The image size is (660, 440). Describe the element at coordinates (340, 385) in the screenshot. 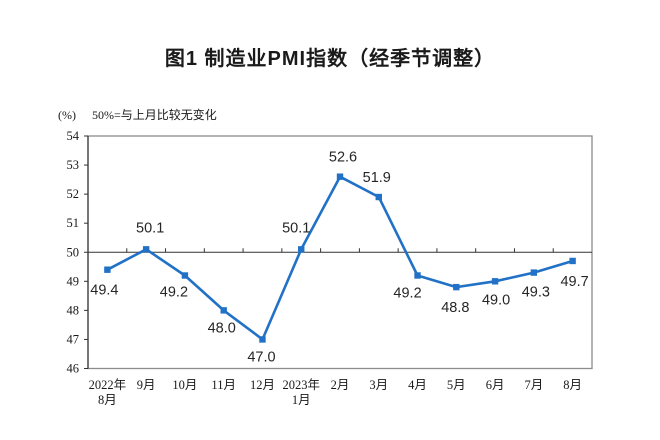

I see `x-axis-label: 2月` at that location.